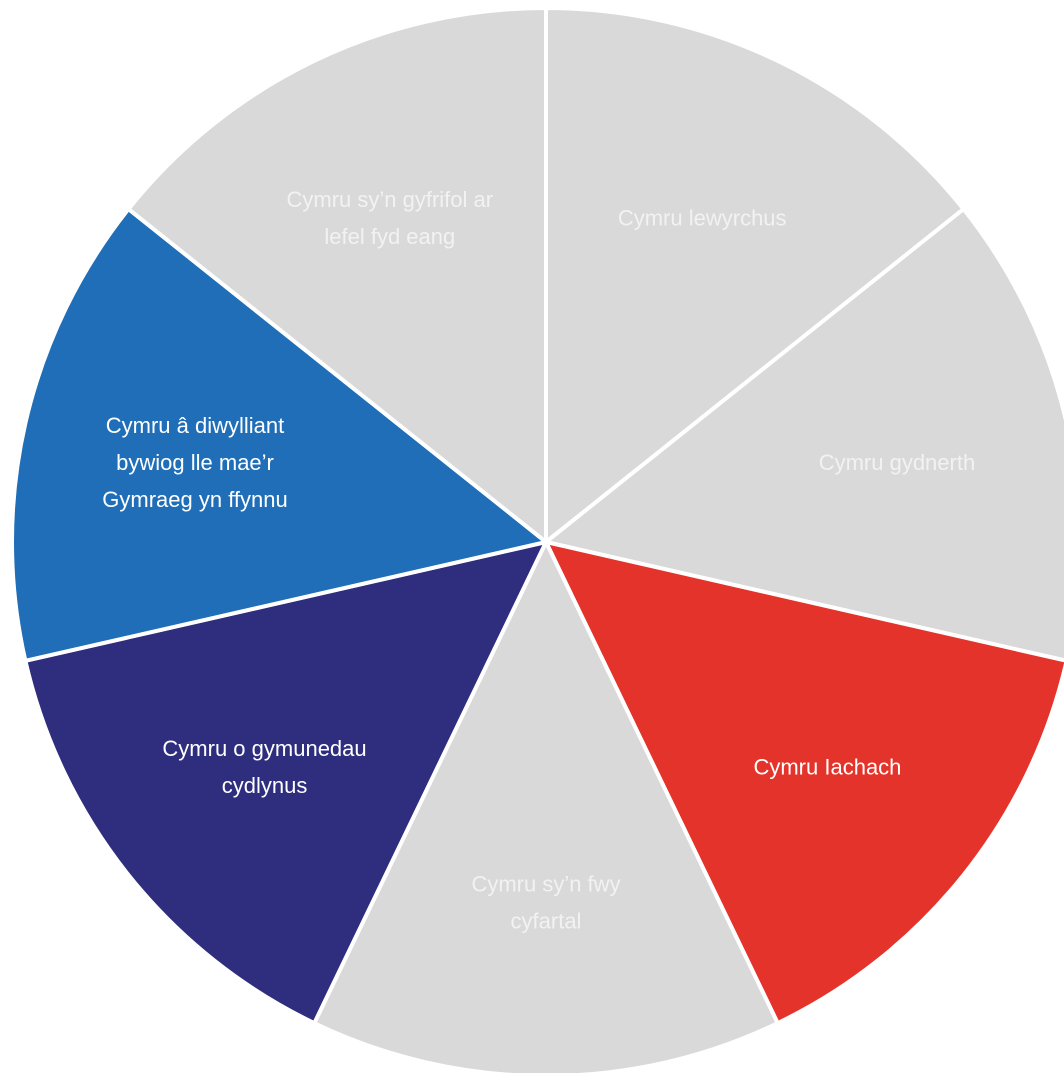  What do you see at coordinates (265, 785) in the screenshot?
I see `segment-label-line: cydlynus` at bounding box center [265, 785].